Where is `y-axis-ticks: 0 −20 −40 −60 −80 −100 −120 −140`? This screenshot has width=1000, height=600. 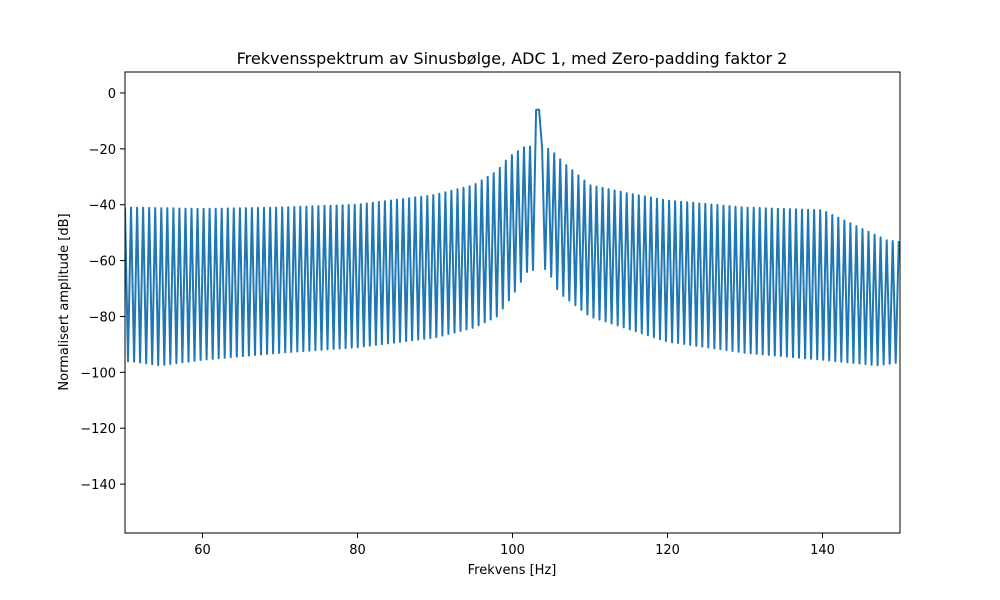 y-axis-ticks: 0 −20 −40 −60 −80 −100 −120 −140 is located at coordinates (102, 290).